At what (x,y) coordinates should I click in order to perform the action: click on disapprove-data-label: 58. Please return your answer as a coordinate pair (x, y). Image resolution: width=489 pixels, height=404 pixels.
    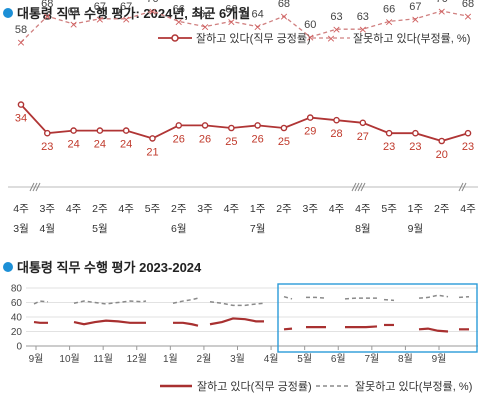
    Looking at the image, I should click on (21, 30).